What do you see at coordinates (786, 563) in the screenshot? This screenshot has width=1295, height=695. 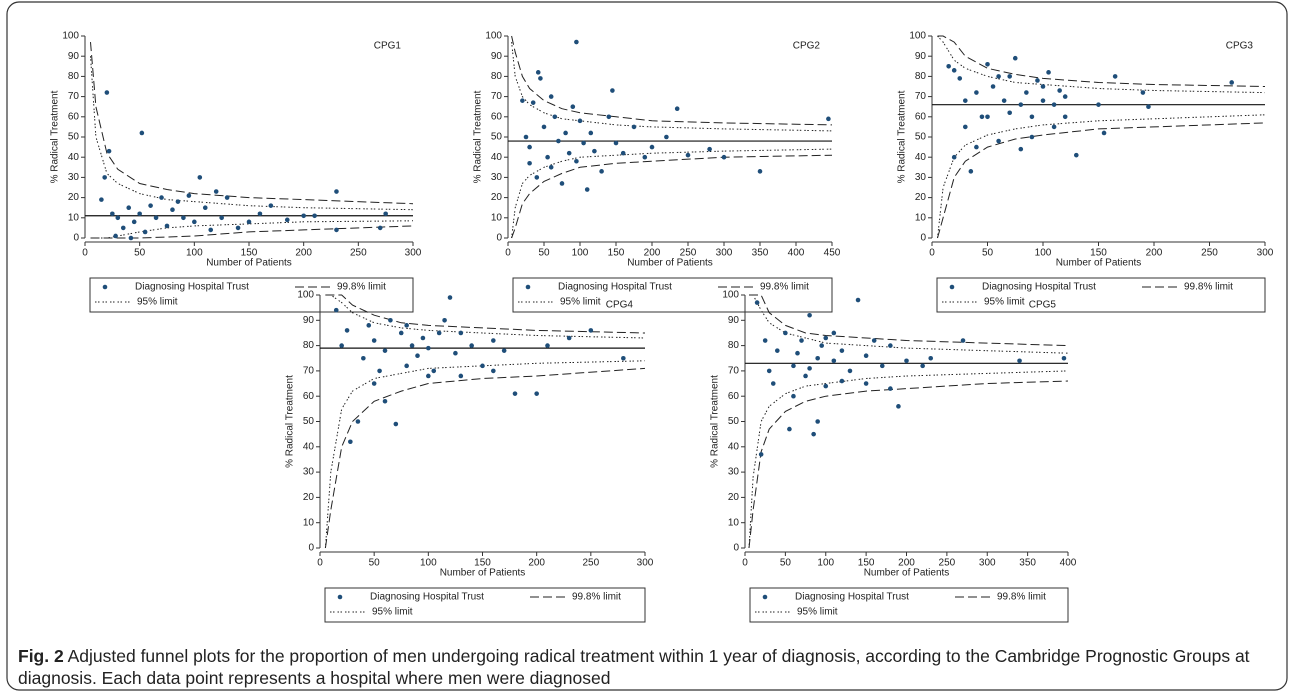 I see `x-tick-label: 50` at bounding box center [786, 563].